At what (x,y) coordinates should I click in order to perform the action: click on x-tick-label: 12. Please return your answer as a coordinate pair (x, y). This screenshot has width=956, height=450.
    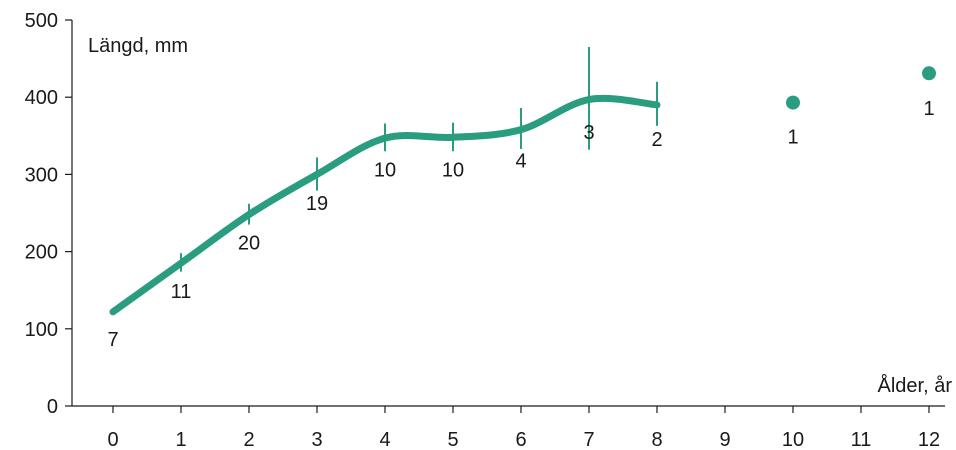
    Looking at the image, I should click on (929, 439).